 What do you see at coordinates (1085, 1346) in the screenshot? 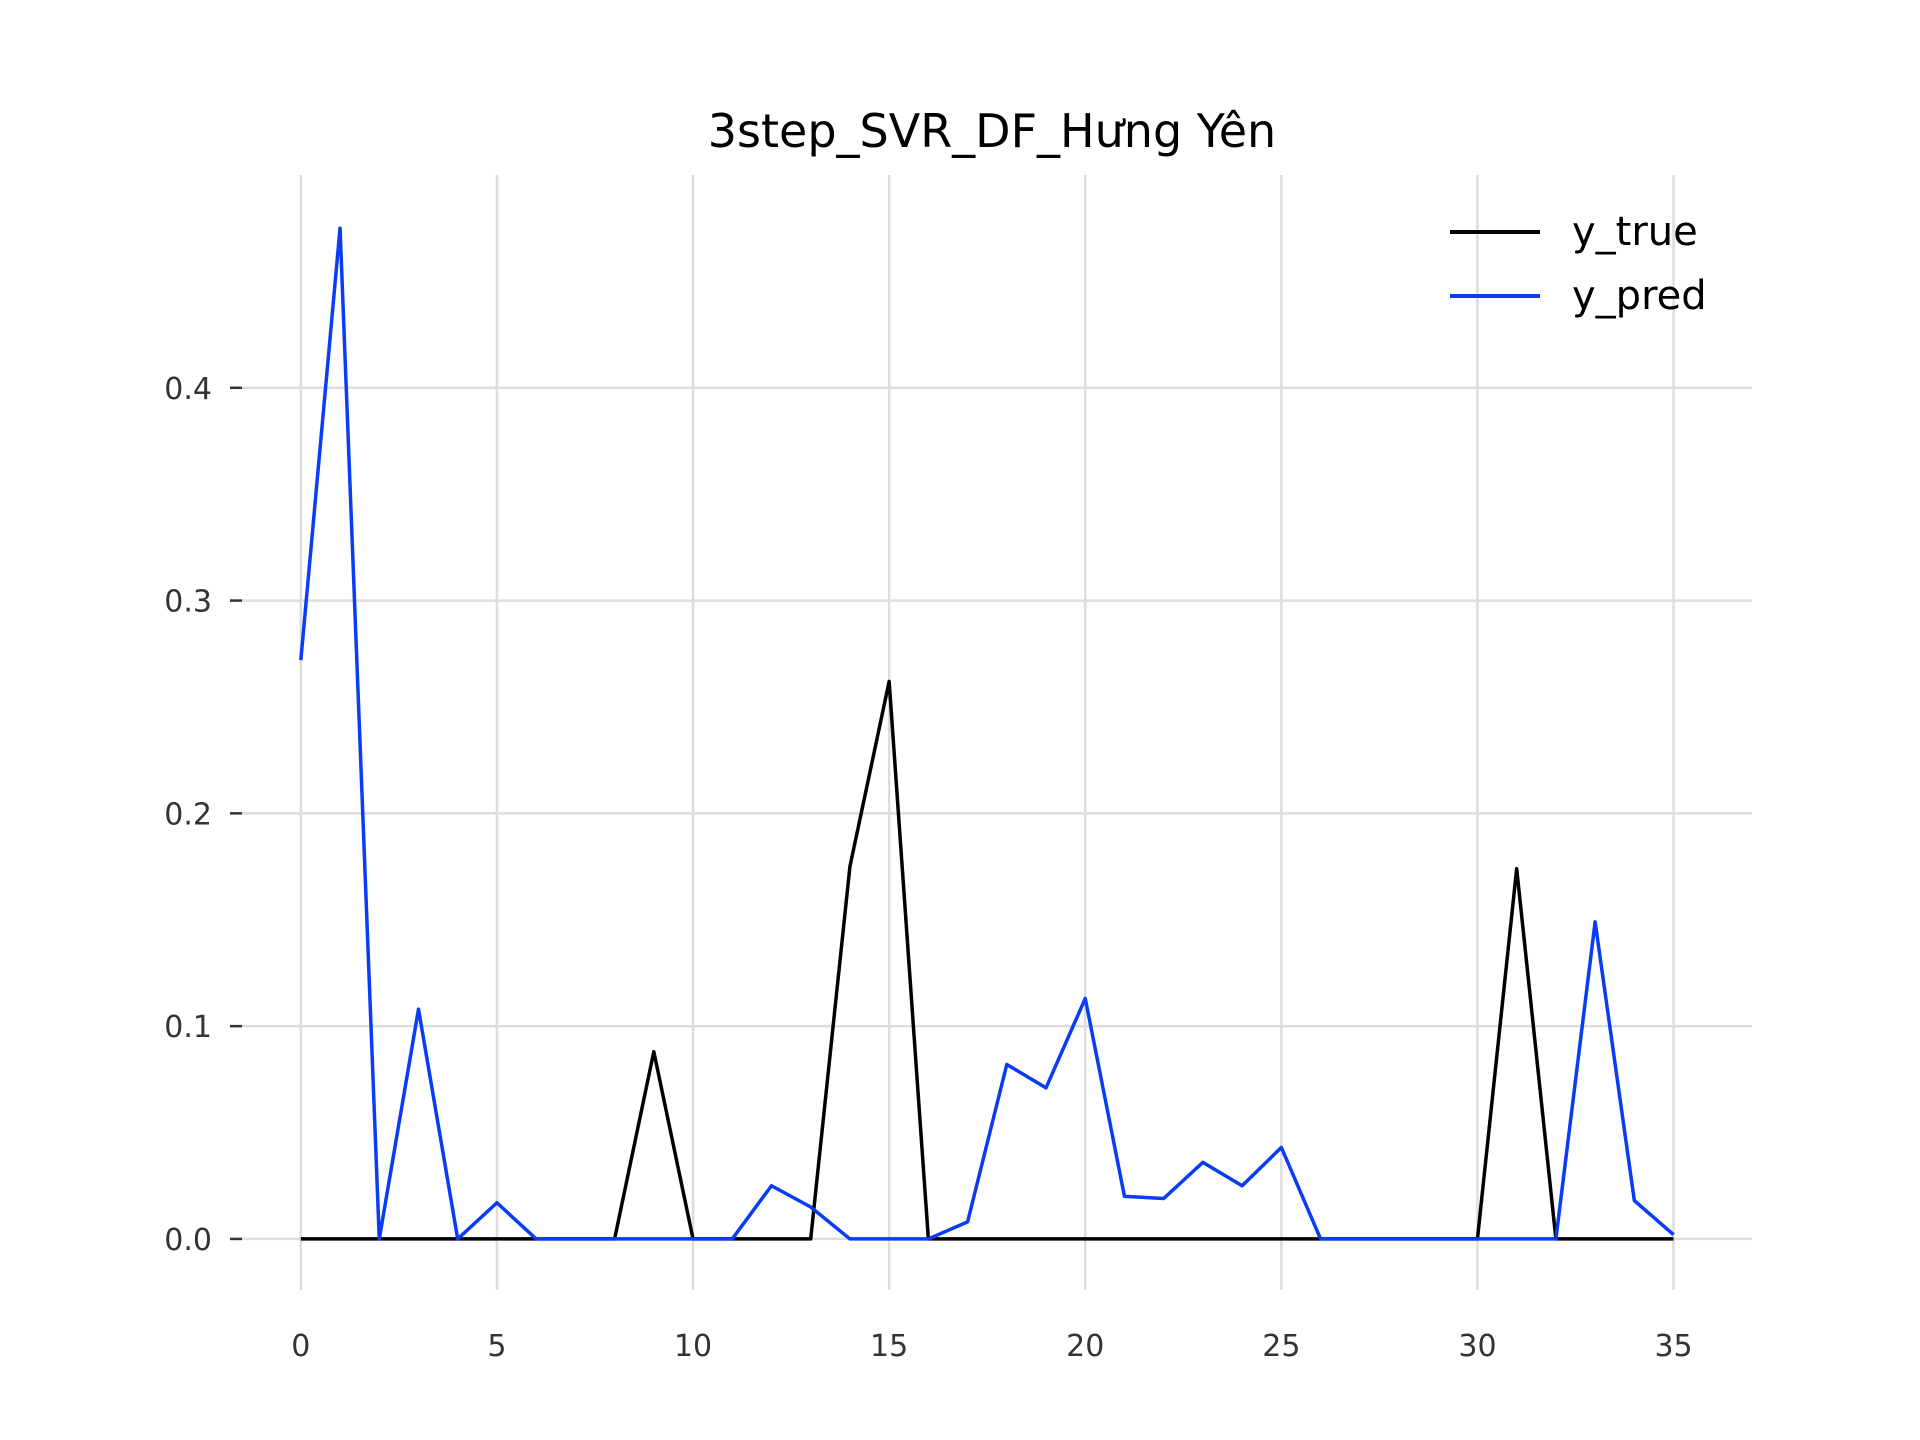
I see `x-tick-label: 20` at bounding box center [1085, 1346].